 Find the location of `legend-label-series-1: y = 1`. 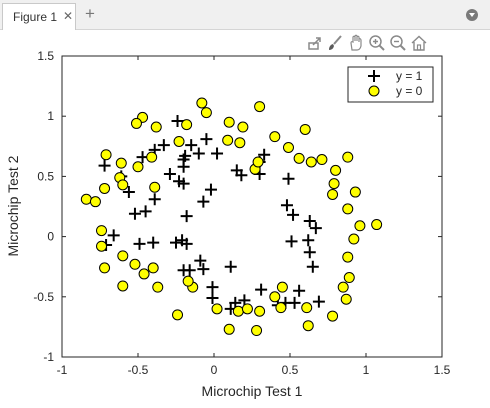

legend-label-series-1: y = 1 is located at coordinates (409, 76).